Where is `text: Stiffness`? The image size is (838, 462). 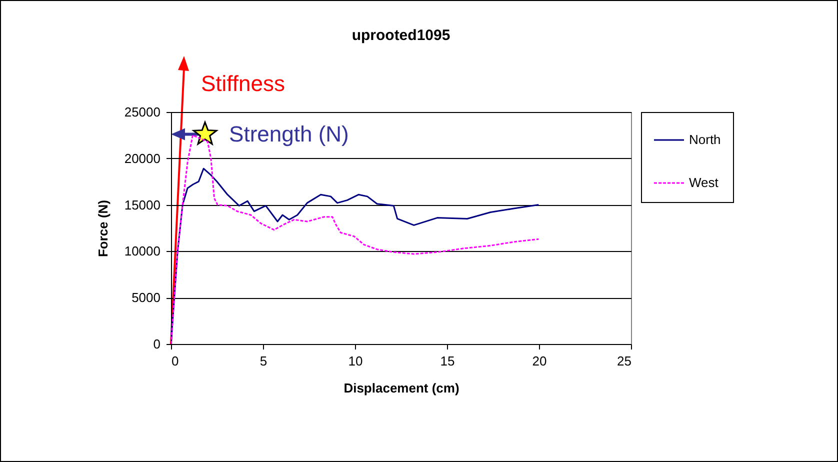 text: Stiffness is located at coordinates (243, 83).